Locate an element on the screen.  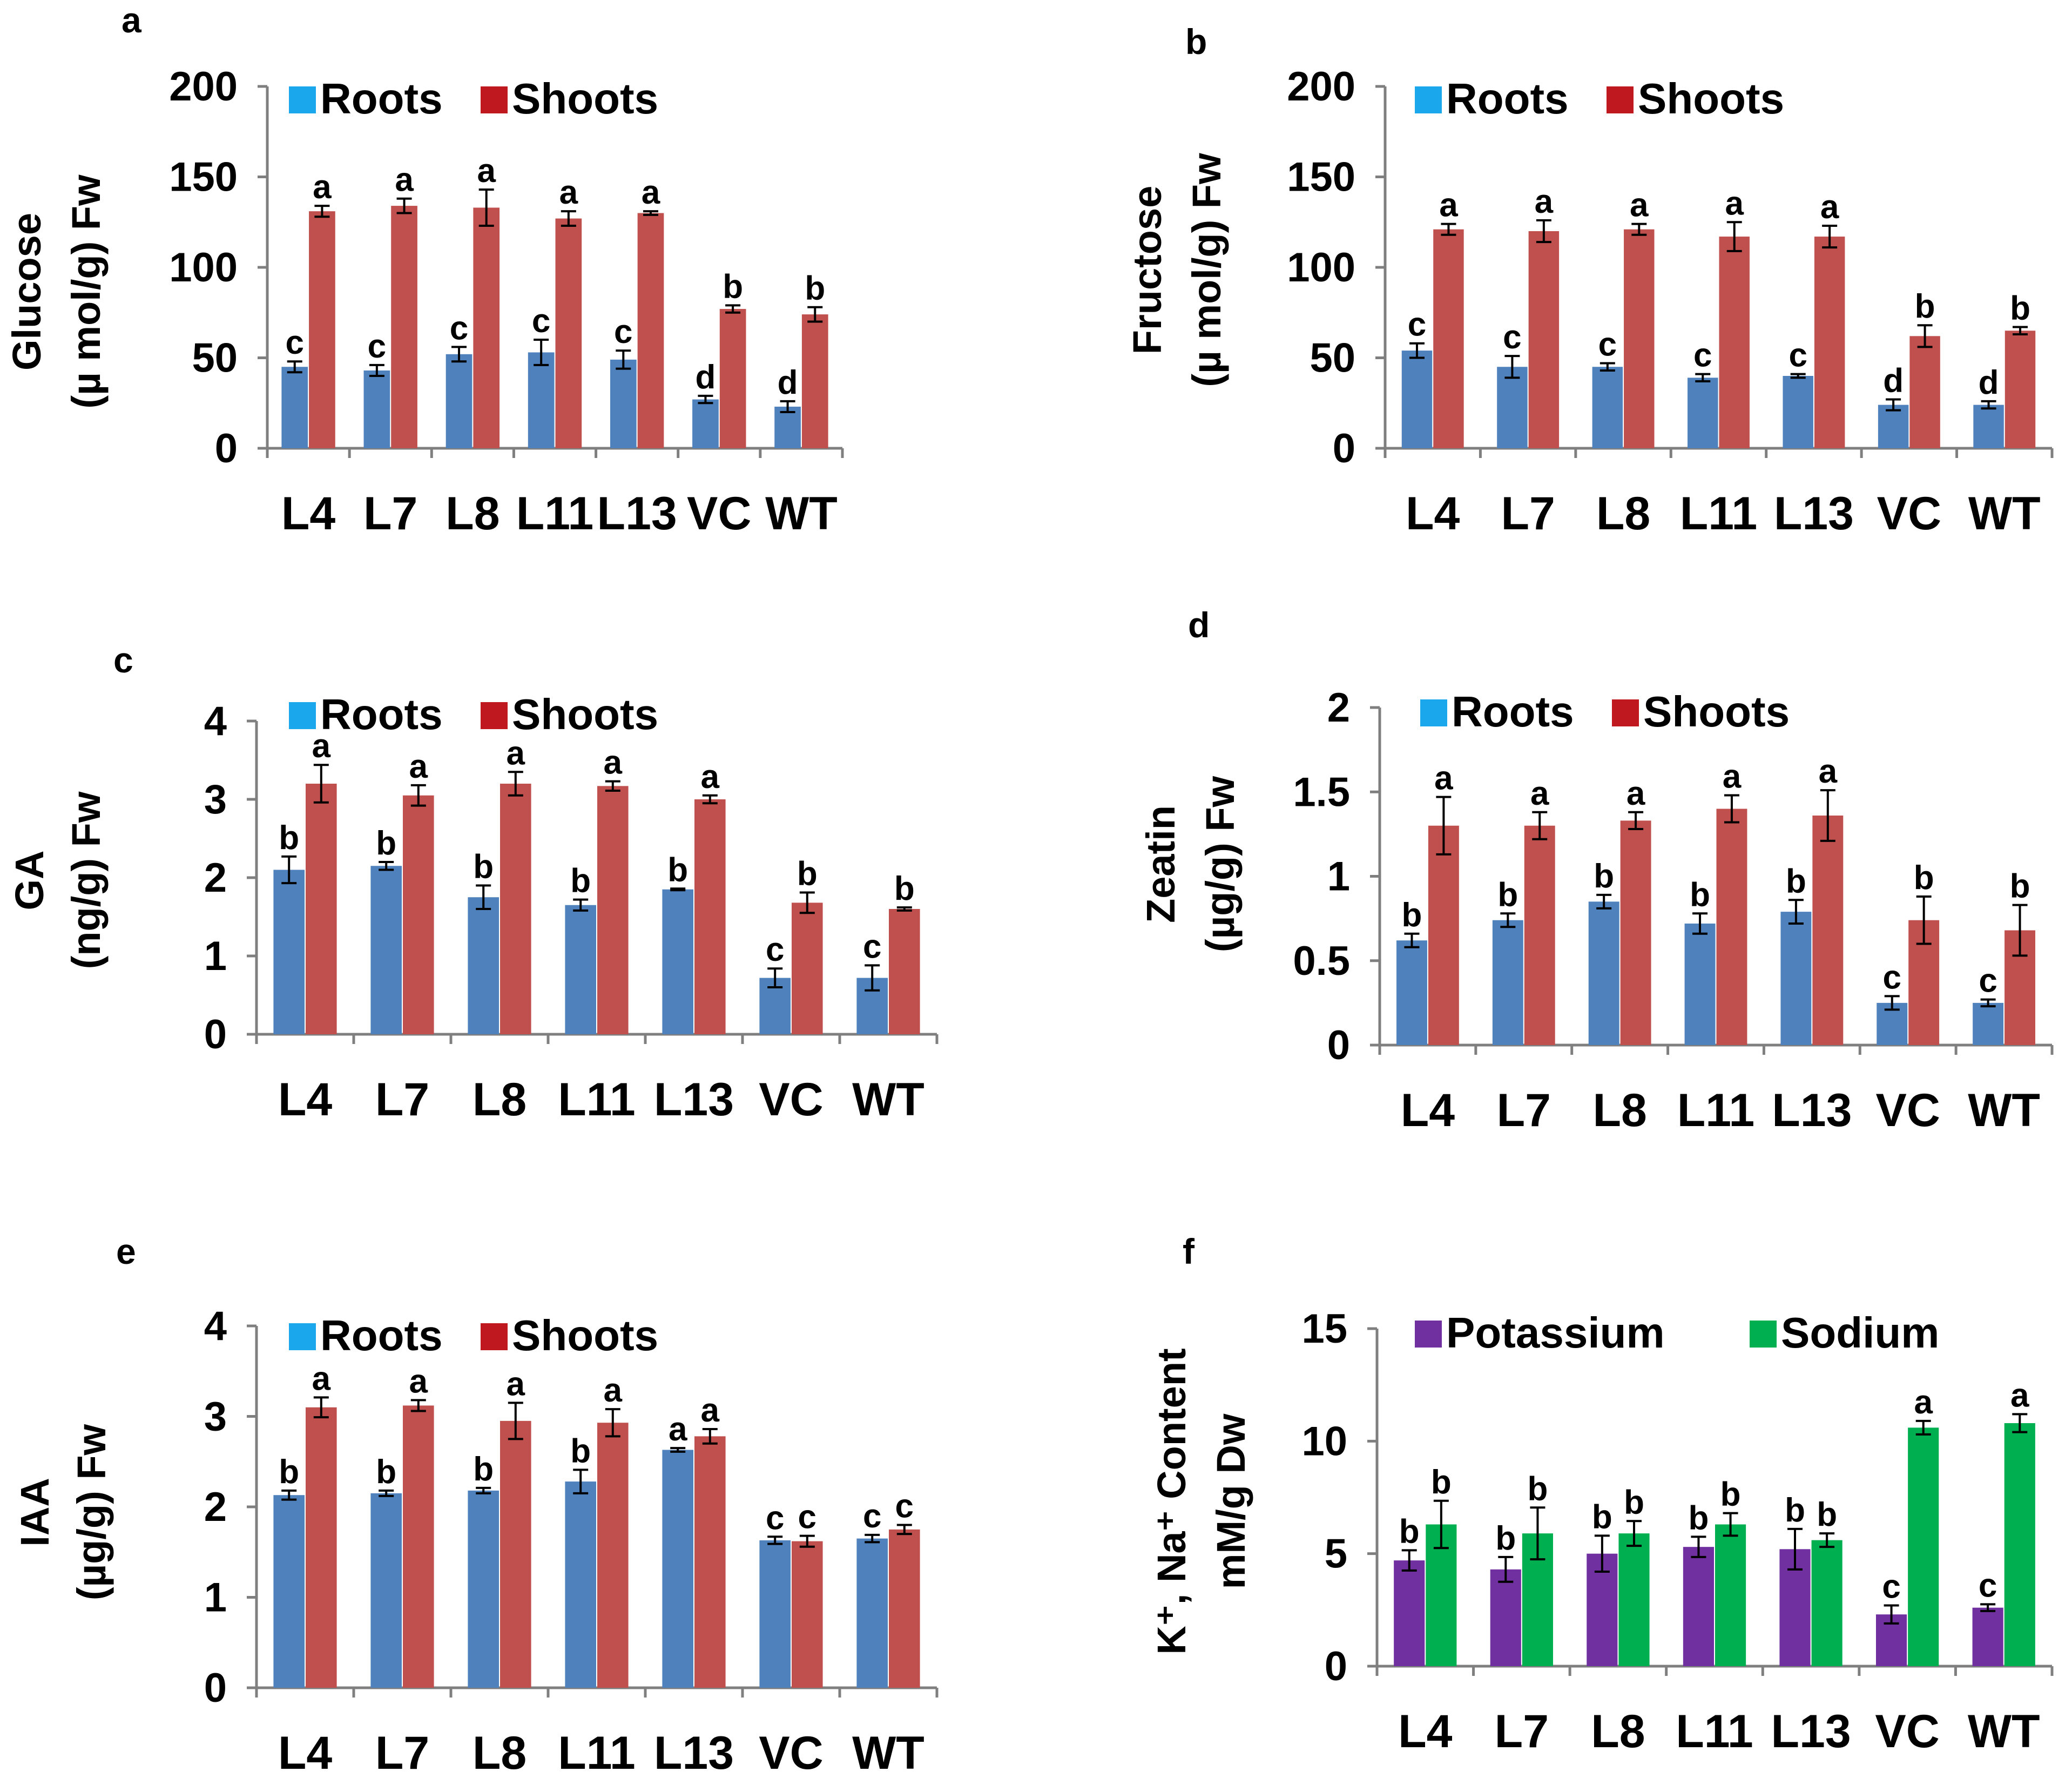
y-tick-label: 5 is located at coordinates (1336, 1554).